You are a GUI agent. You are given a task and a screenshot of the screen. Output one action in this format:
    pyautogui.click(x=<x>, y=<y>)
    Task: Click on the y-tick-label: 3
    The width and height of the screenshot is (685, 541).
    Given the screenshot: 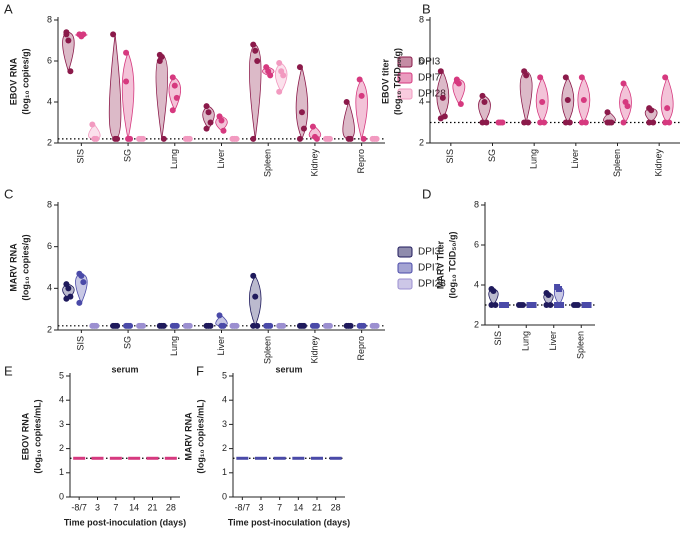 What is the action you would take?
    pyautogui.click(x=61, y=424)
    